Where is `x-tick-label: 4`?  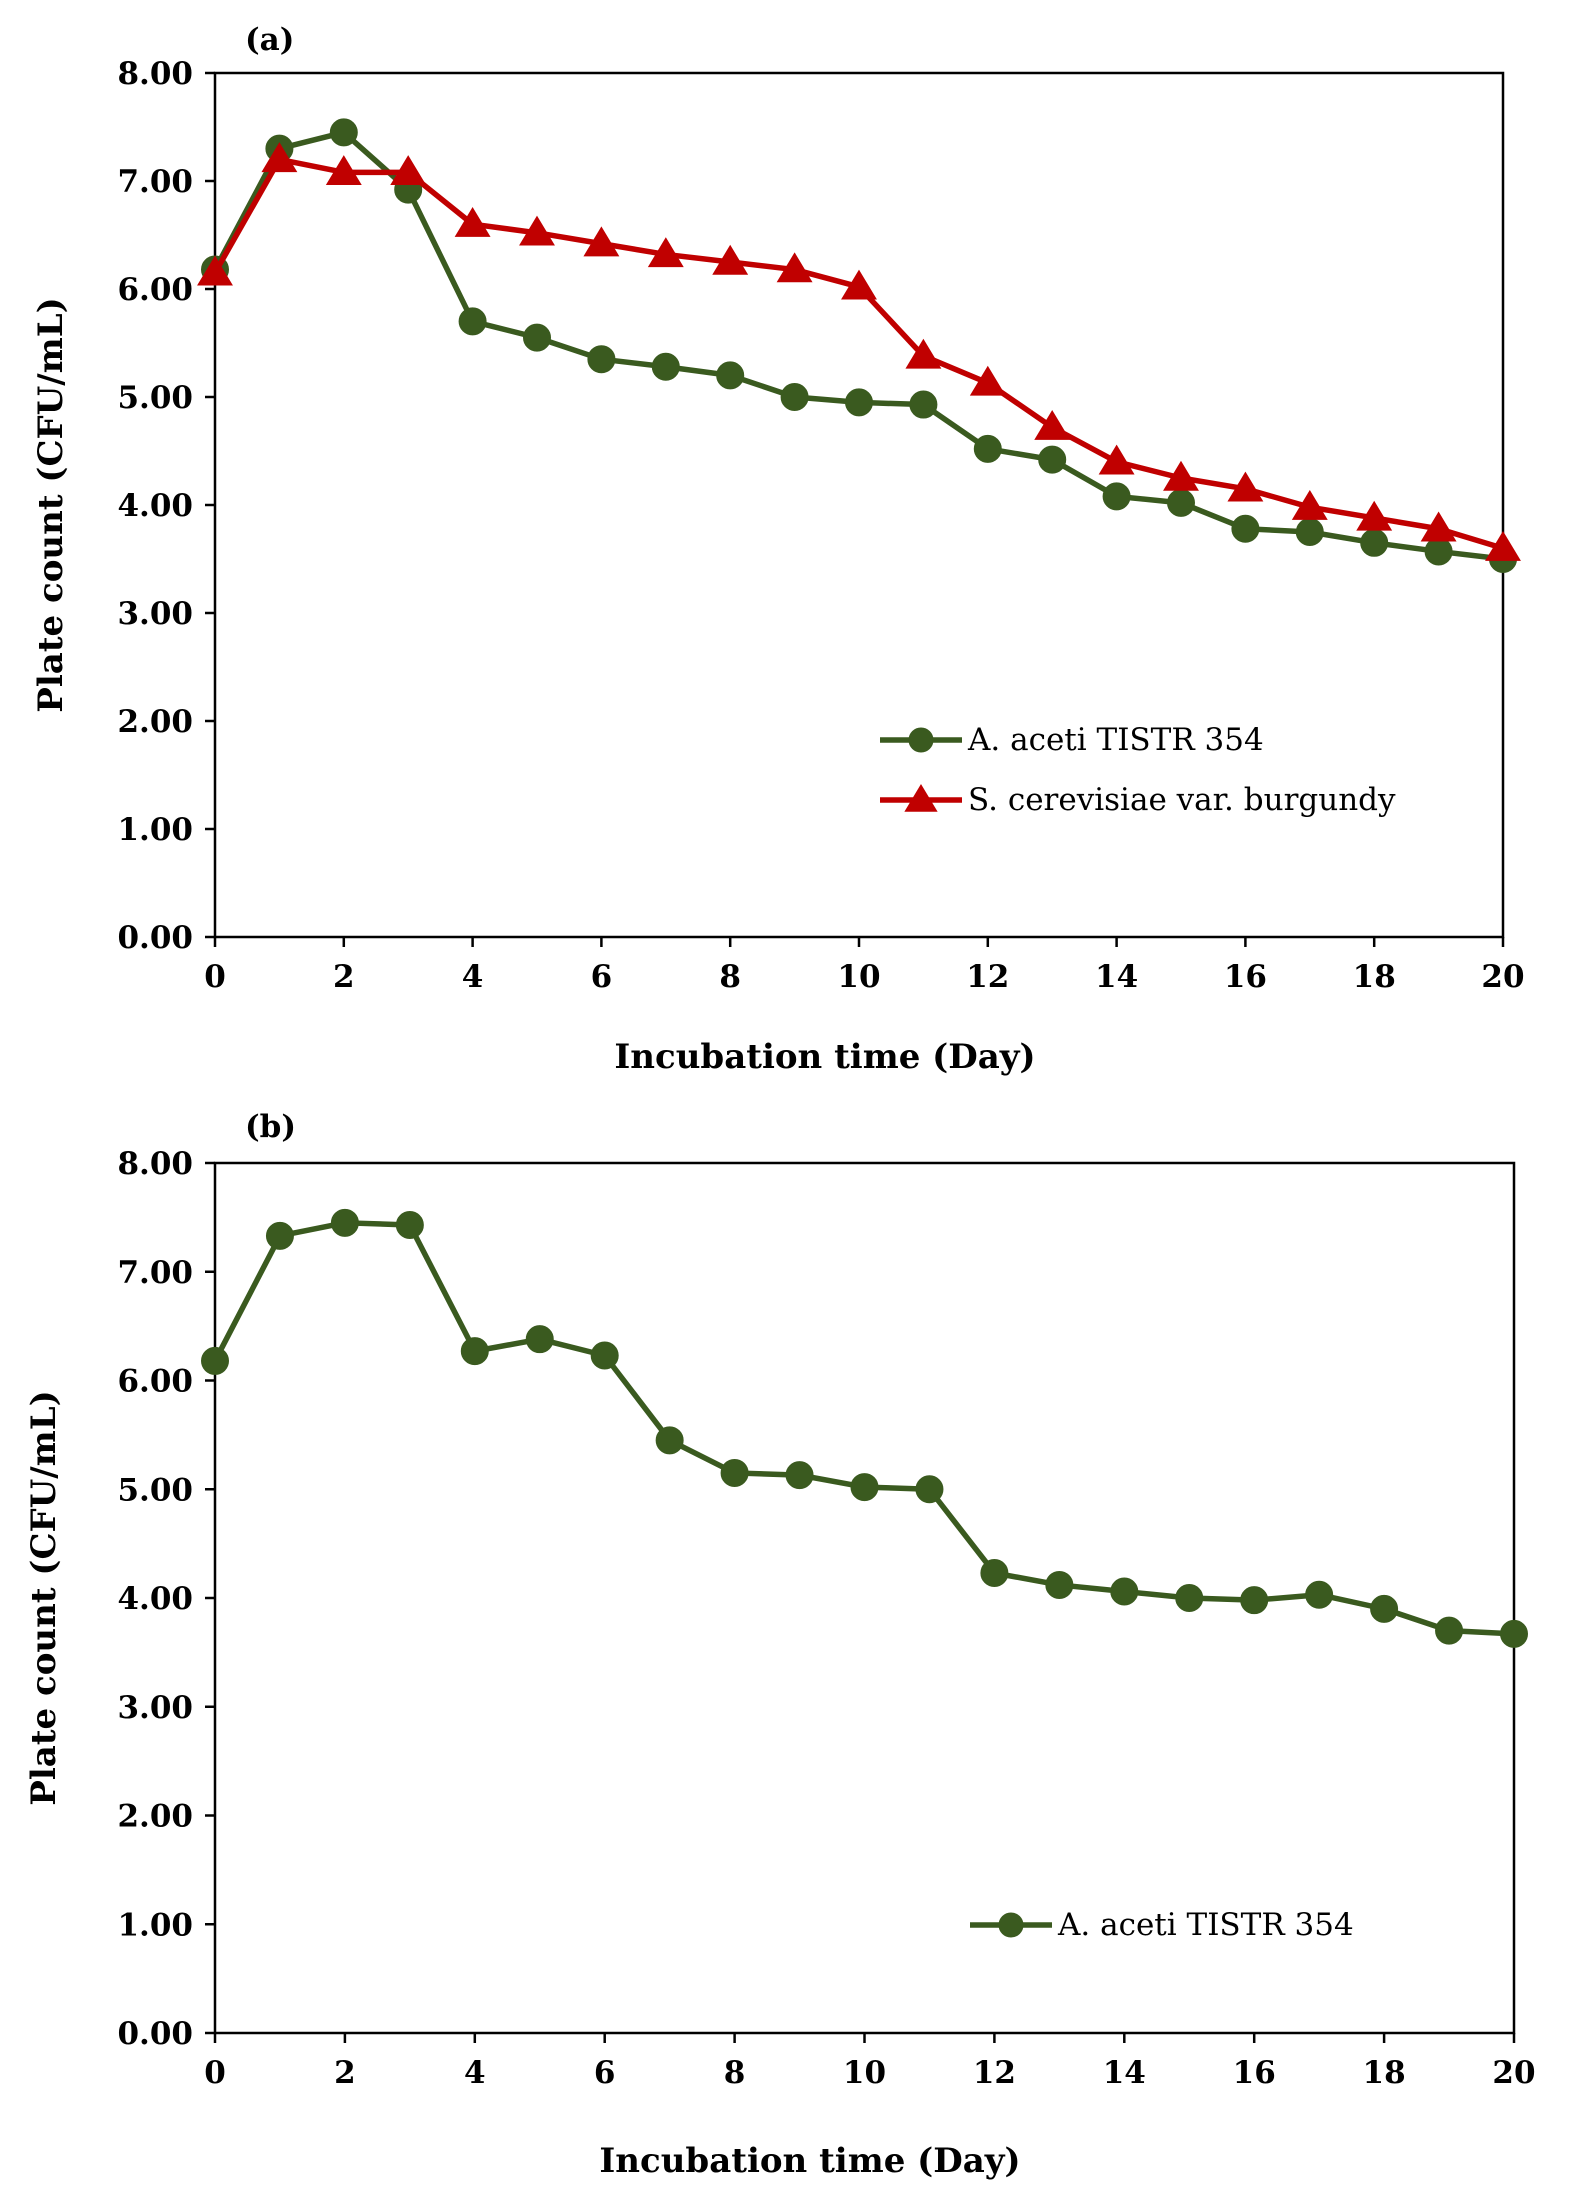
x-tick-label: 4 is located at coordinates (475, 2073).